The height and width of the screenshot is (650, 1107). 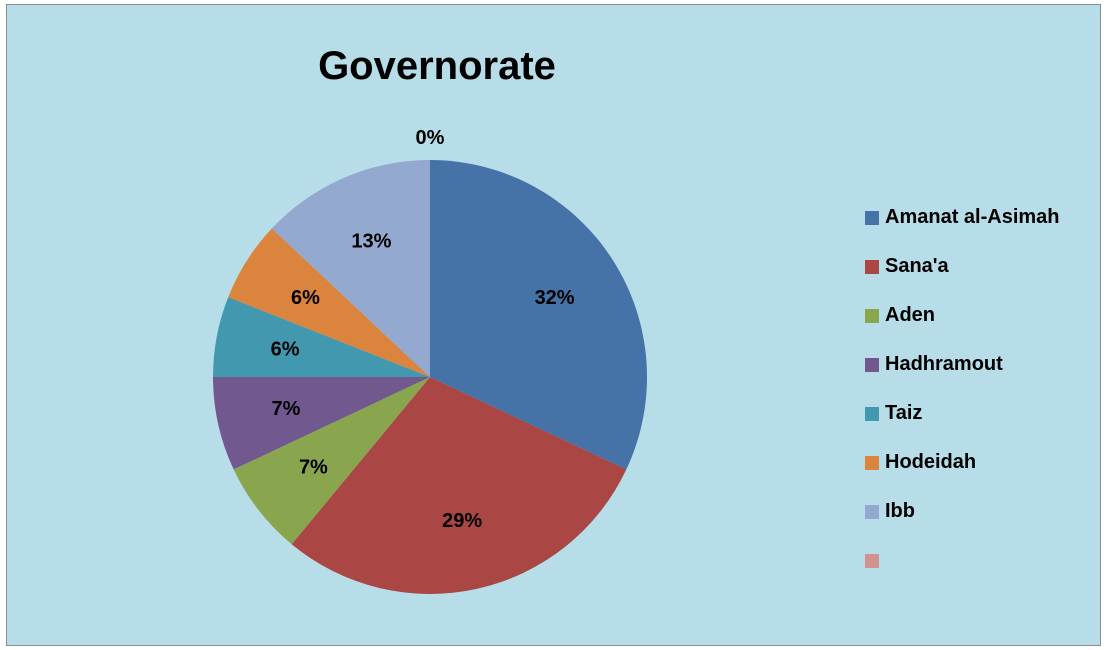 What do you see at coordinates (538, 315) in the screenshot?
I see `pie-slice-amanat-al-asimah` at bounding box center [538, 315].